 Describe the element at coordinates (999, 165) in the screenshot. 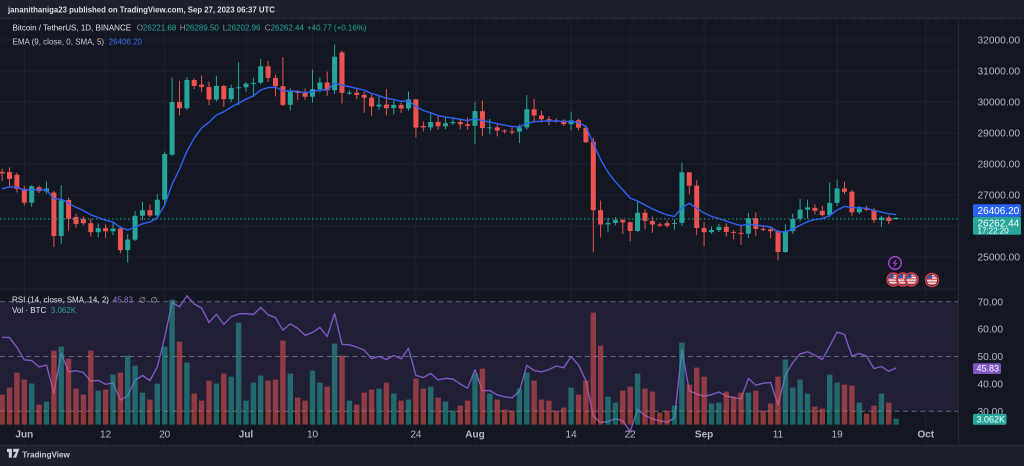

I see `svg-text: 28000.00` at that location.